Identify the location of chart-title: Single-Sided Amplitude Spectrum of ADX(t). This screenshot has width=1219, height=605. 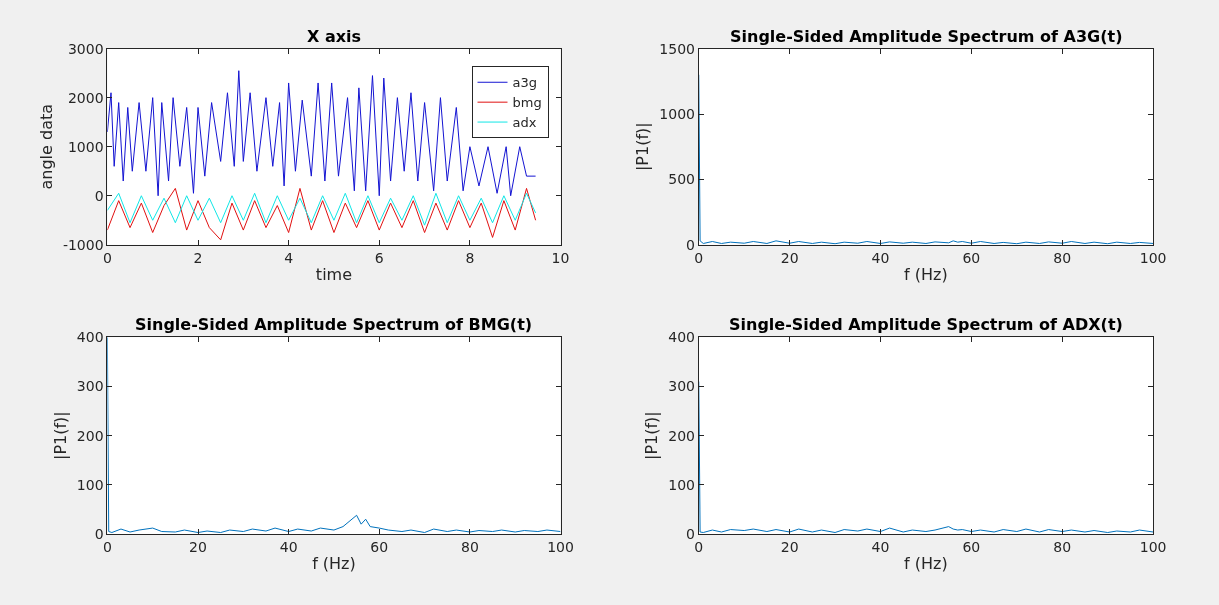
(926, 324).